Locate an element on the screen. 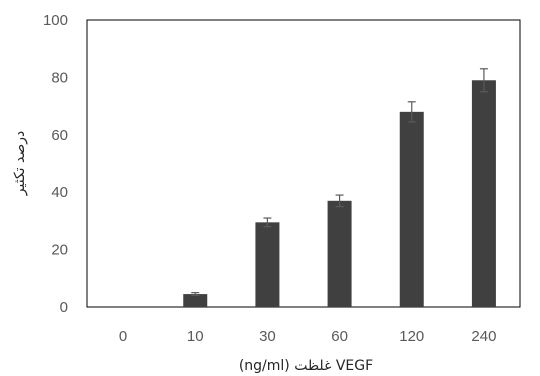 Image resolution: width=540 pixels, height=376 pixels. y-tick-label: 100 is located at coordinates (55, 20).